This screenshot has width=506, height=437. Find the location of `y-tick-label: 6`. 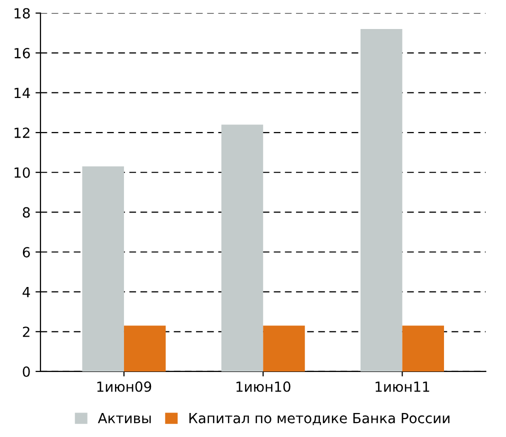

y-tick-label: 6 is located at coordinates (26, 252).